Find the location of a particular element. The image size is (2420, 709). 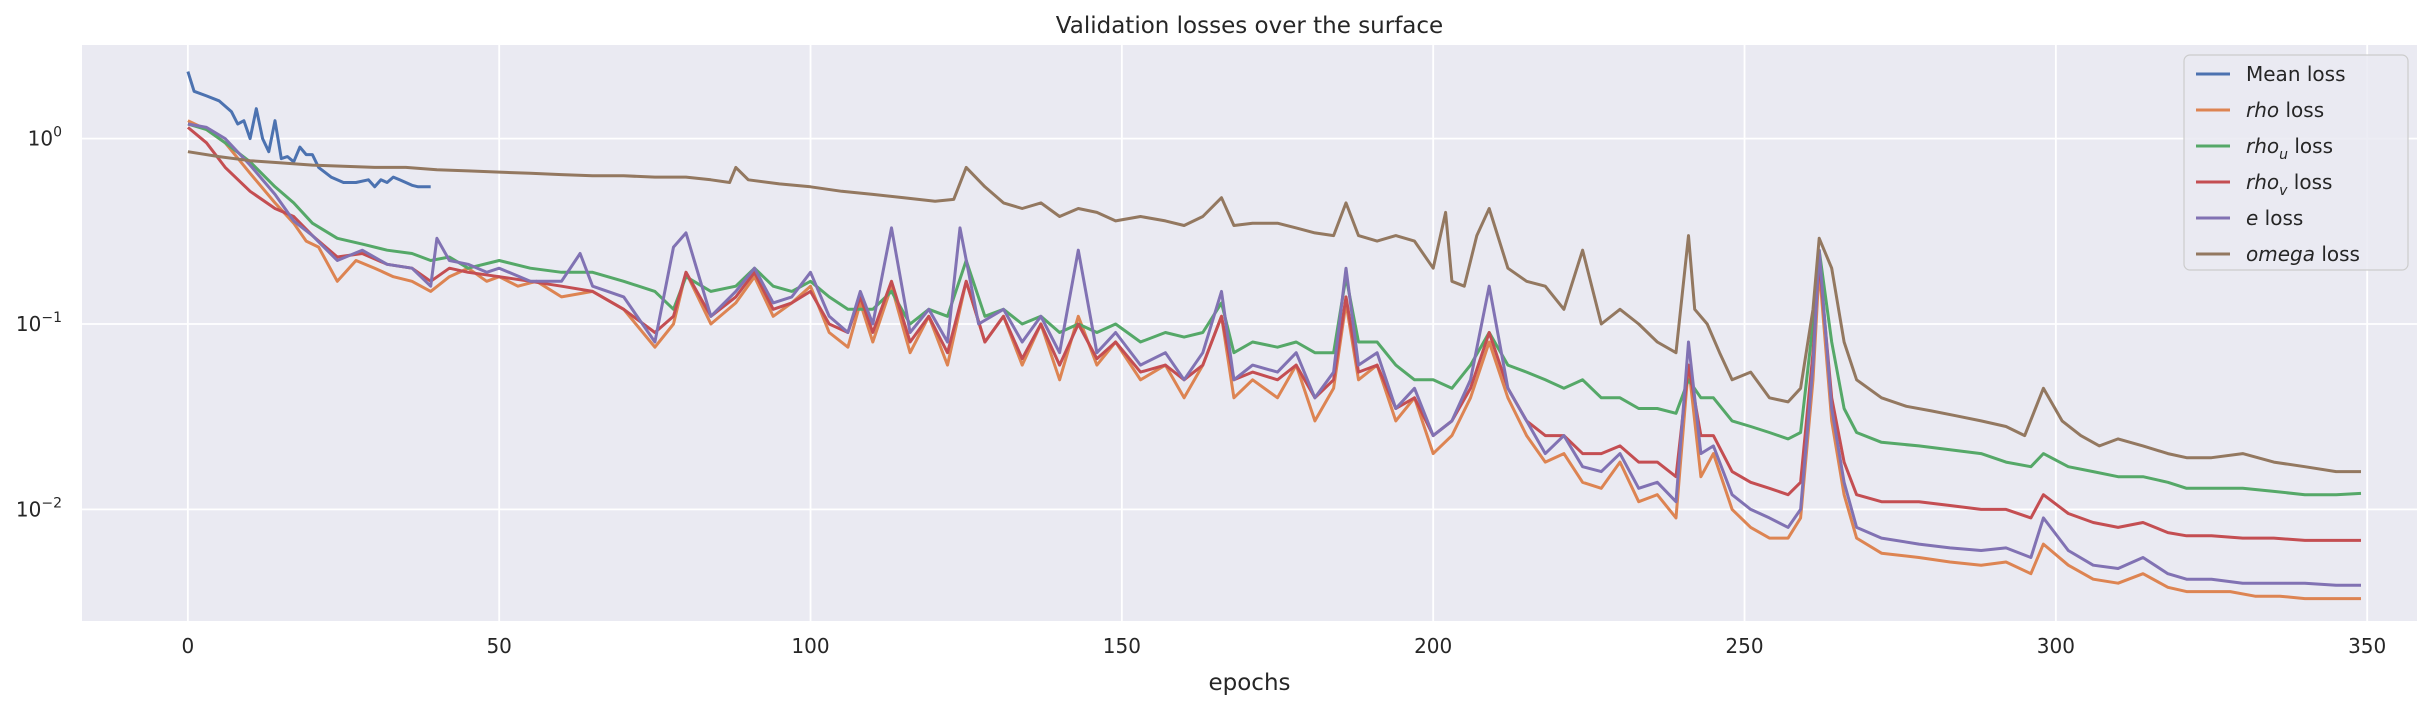

y-axis-ticks: 10⁻² 10⁻¹ 10⁰ is located at coordinates (39, 323).